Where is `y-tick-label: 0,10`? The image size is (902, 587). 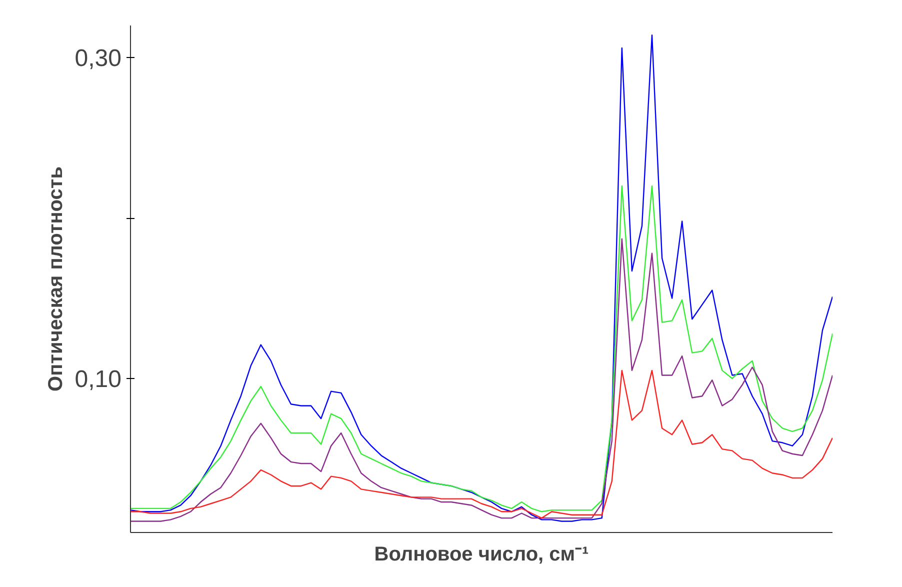 y-tick-label: 0,10 is located at coordinates (98, 379).